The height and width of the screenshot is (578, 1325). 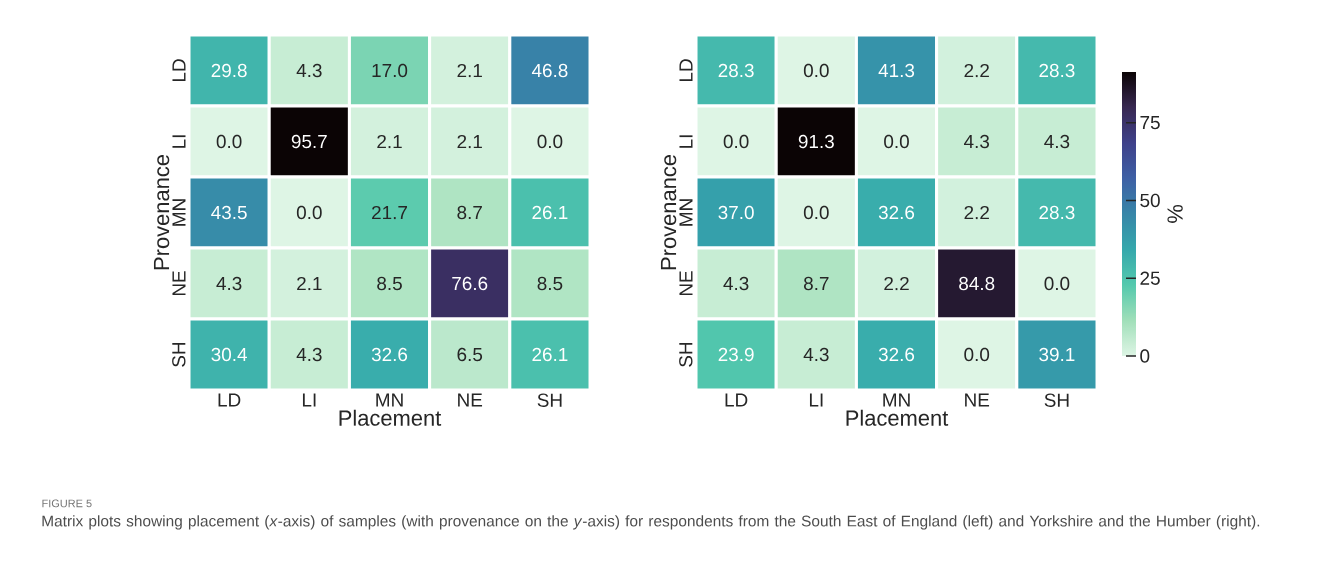 What do you see at coordinates (651, 522) in the screenshot?
I see `text: Matrix plots showing placement (x-axis) of samples (with provenance on the y-axis) for respondents from the South East of England (left) and Yorkshire and the Humber (right).` at bounding box center [651, 522].